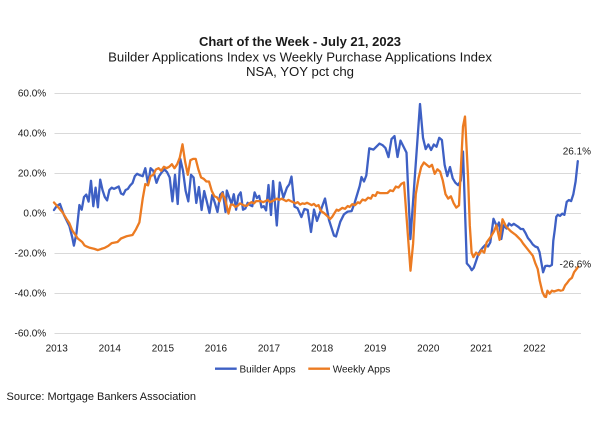  Describe the element at coordinates (31, 334) in the screenshot. I see `svg-text: -60.0%` at that location.